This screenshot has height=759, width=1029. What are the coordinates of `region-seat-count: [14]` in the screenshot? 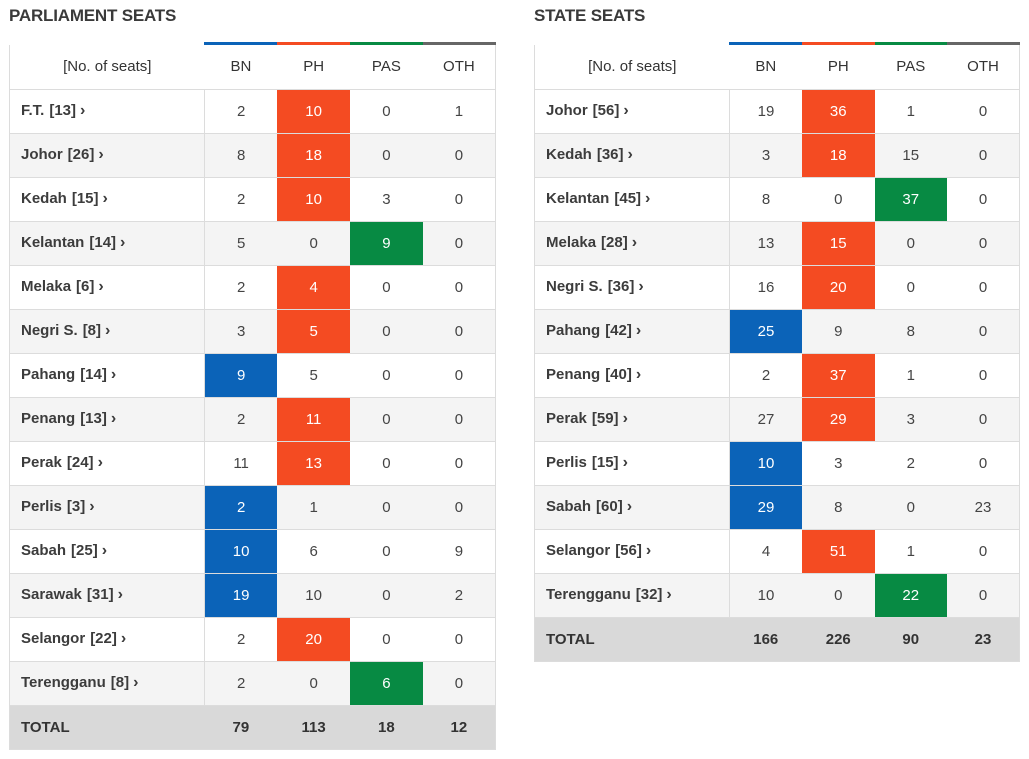 It's located at (93, 374).